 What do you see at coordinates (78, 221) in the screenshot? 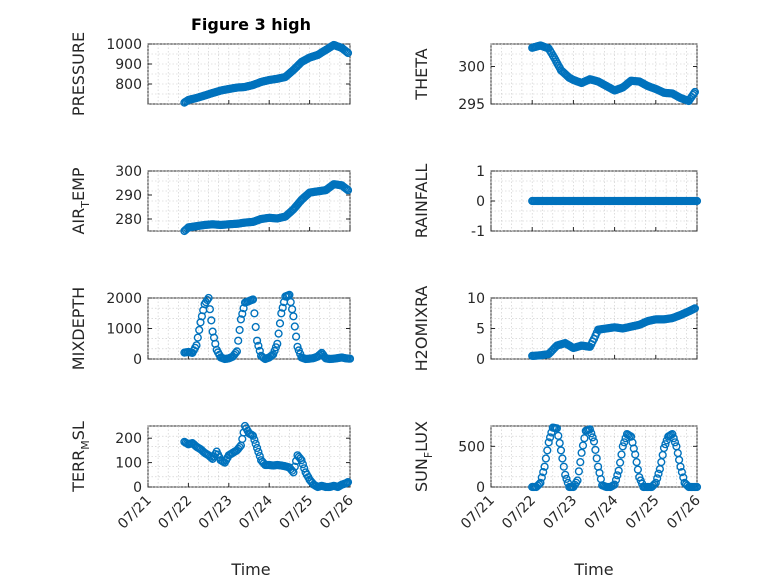
I see `y-axis-label-main: AIR` at bounding box center [78, 221].